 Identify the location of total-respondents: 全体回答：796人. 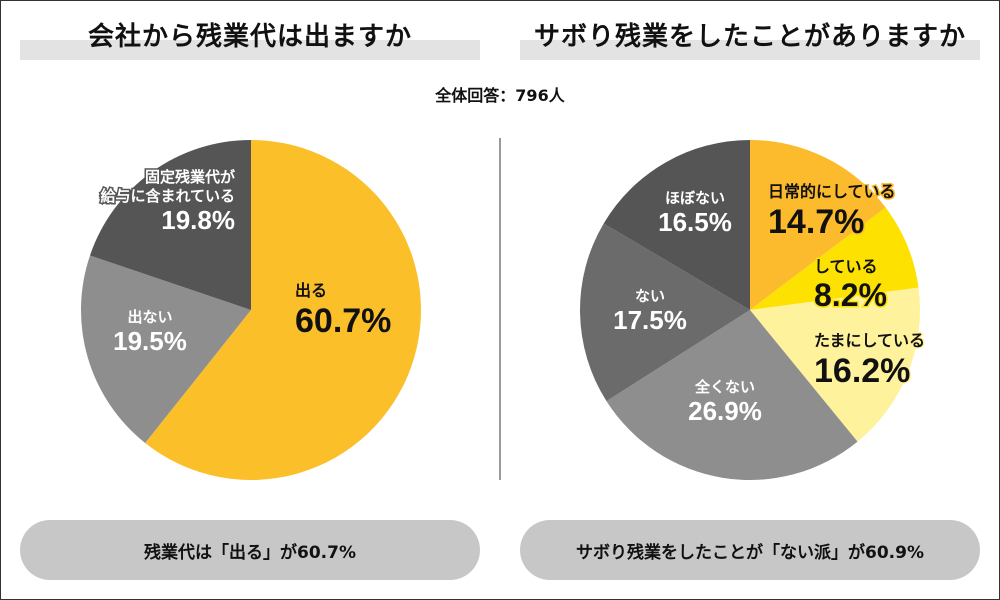
(500, 95).